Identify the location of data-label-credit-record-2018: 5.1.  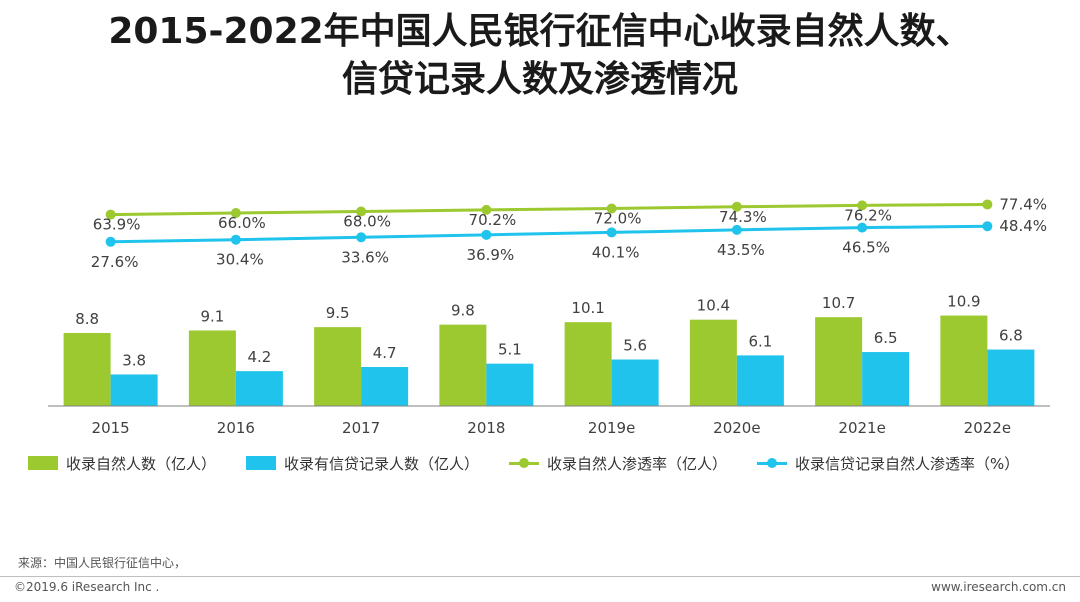
(510, 350).